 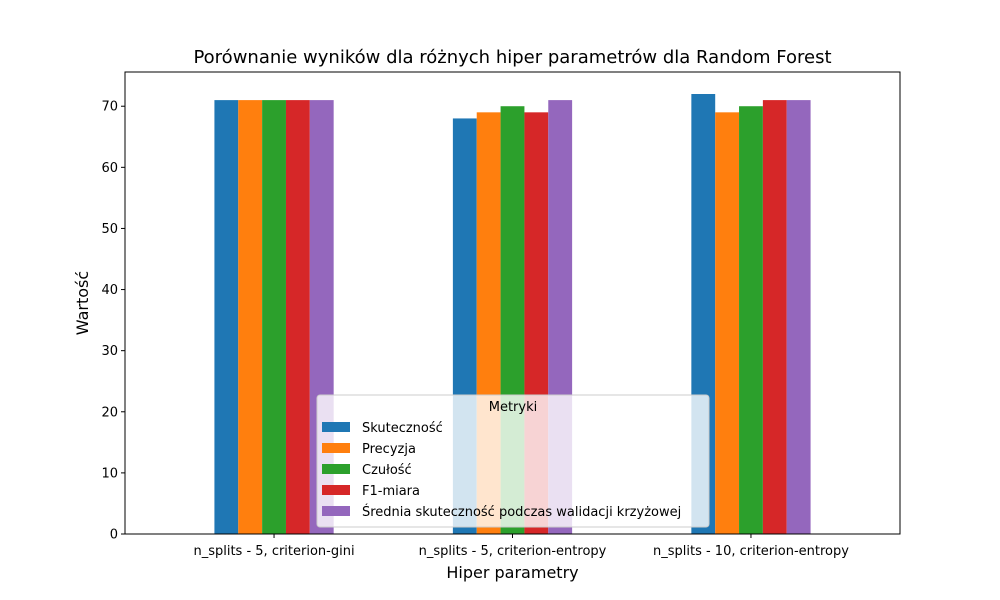 What do you see at coordinates (751, 551) in the screenshot?
I see `x-tick-label: n_splits - 10, criterion-entropy` at bounding box center [751, 551].